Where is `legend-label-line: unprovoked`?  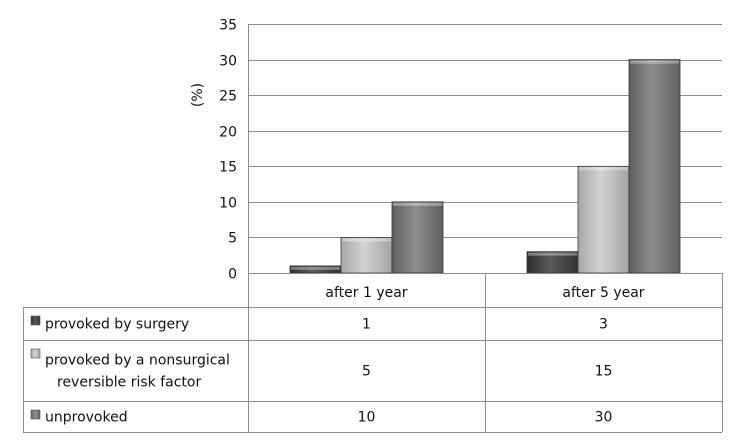 legend-label-line: unprovoked is located at coordinates (86, 418).